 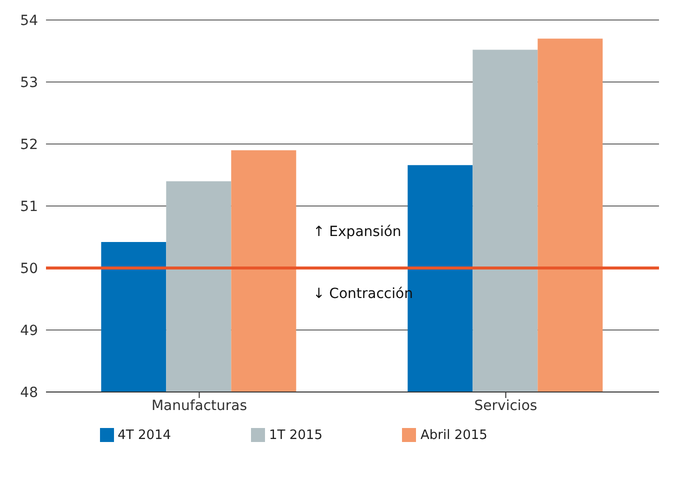 I want to click on y-tick-label: 49, so click(x=29, y=330).